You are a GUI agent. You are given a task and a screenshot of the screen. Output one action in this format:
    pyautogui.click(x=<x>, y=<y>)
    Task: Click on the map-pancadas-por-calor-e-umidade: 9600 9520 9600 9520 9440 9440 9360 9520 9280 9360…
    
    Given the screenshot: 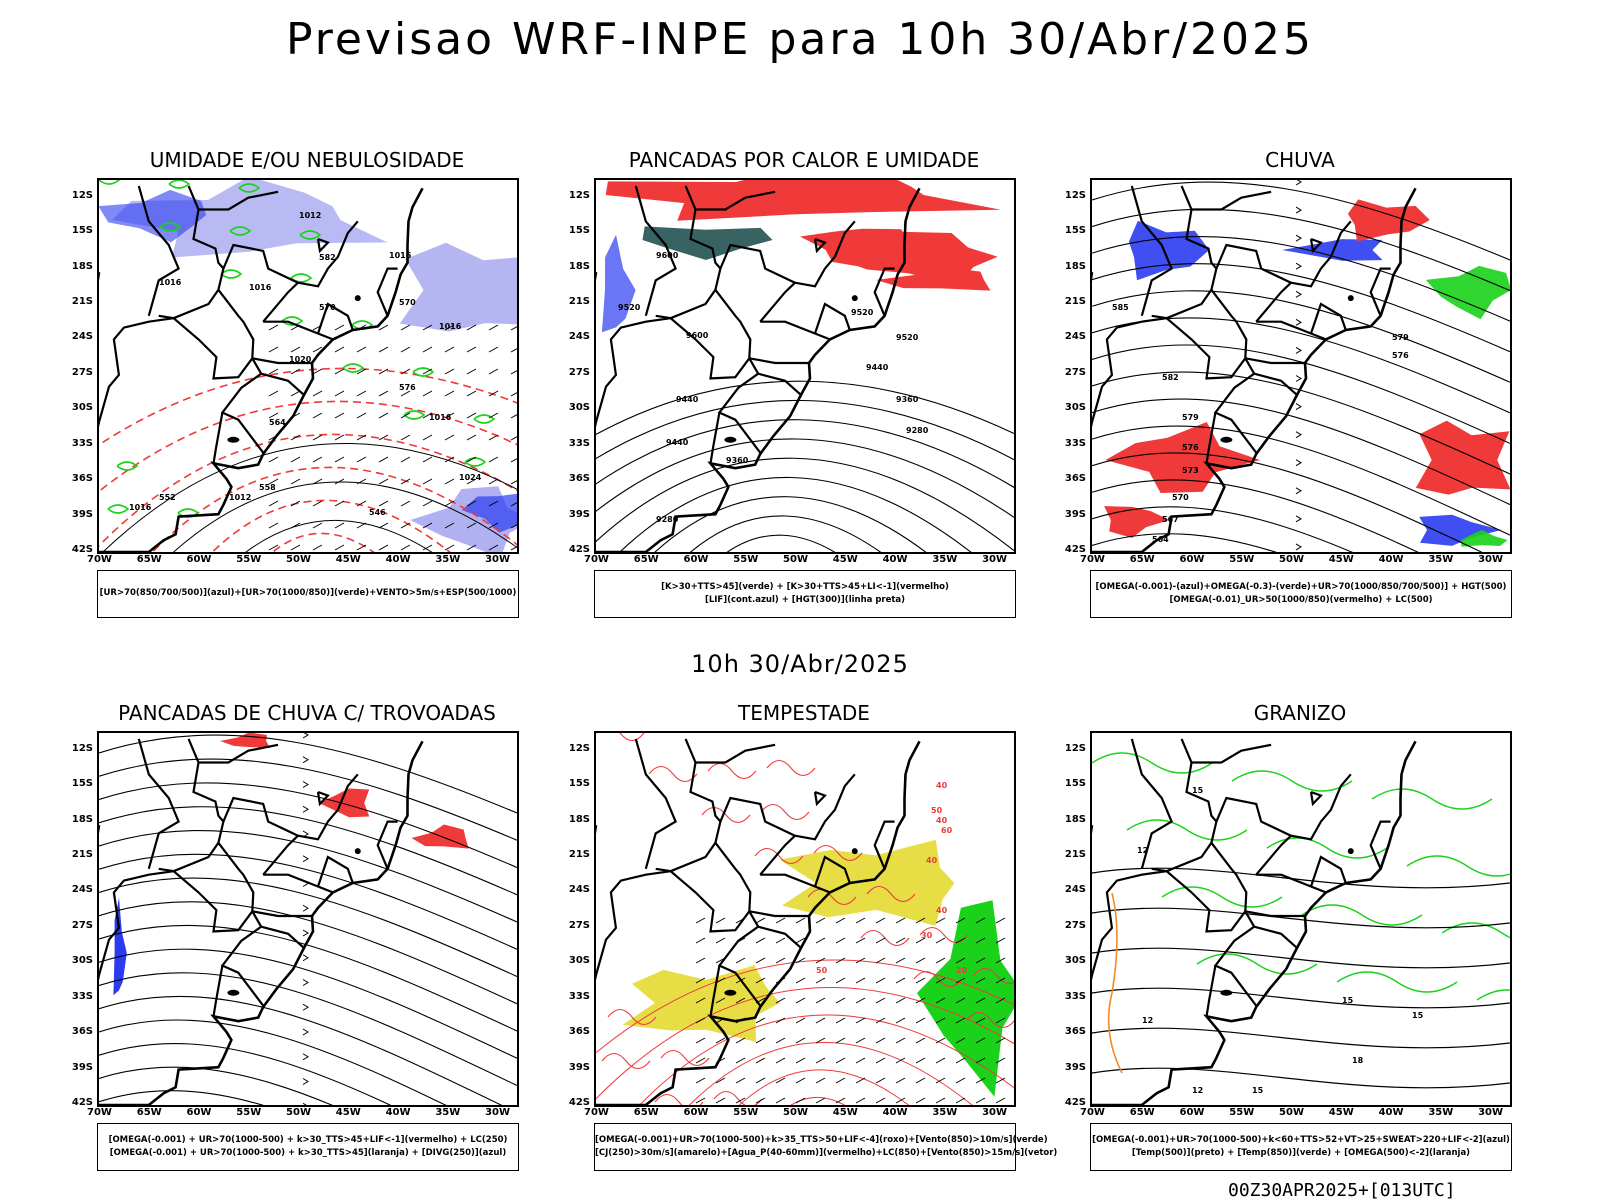 What is the action you would take?
    pyautogui.click(x=805, y=366)
    